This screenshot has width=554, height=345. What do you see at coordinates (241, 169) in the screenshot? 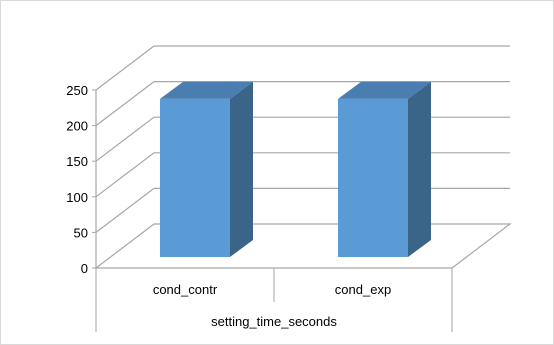
I see `bar-side-cond_contr` at bounding box center [241, 169].